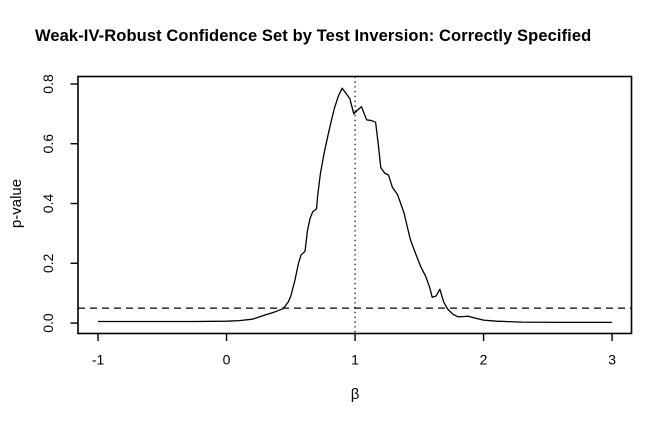 The image size is (672, 432). What do you see at coordinates (227, 360) in the screenshot?
I see `x-axis-tick-label: 0` at bounding box center [227, 360].